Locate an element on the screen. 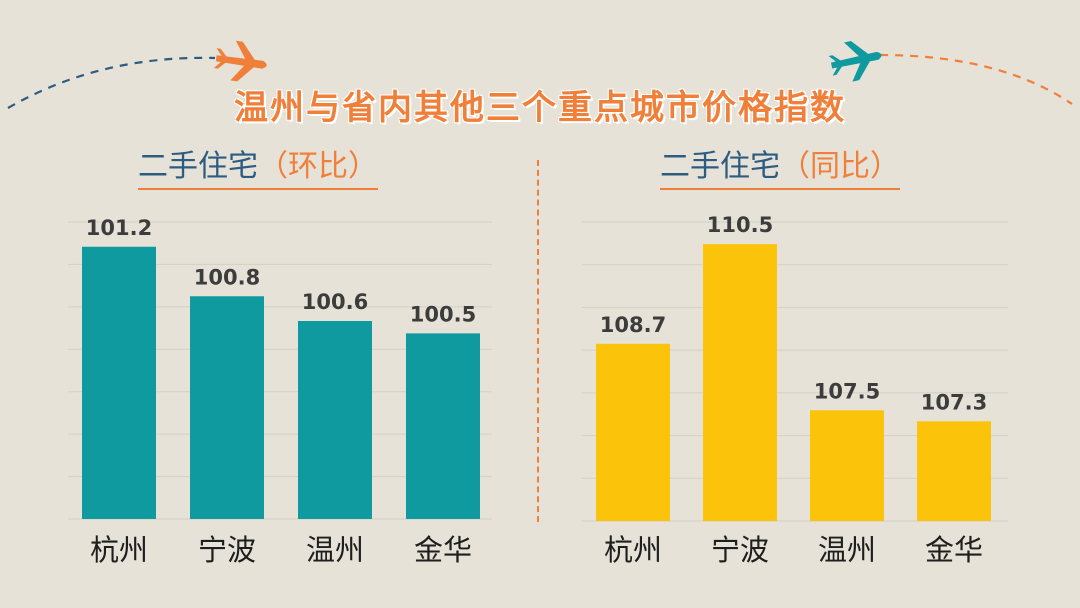 The image size is (1080, 608). data-label: 100.6 is located at coordinates (335, 302).